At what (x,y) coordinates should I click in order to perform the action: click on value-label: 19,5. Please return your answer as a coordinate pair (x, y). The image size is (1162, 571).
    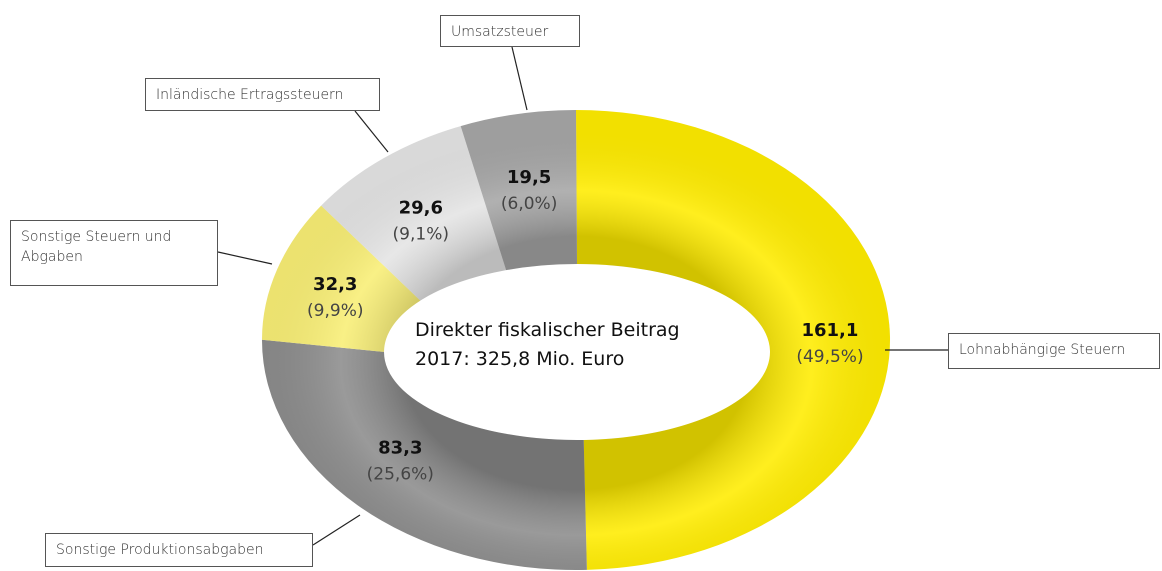
    Looking at the image, I should click on (529, 177).